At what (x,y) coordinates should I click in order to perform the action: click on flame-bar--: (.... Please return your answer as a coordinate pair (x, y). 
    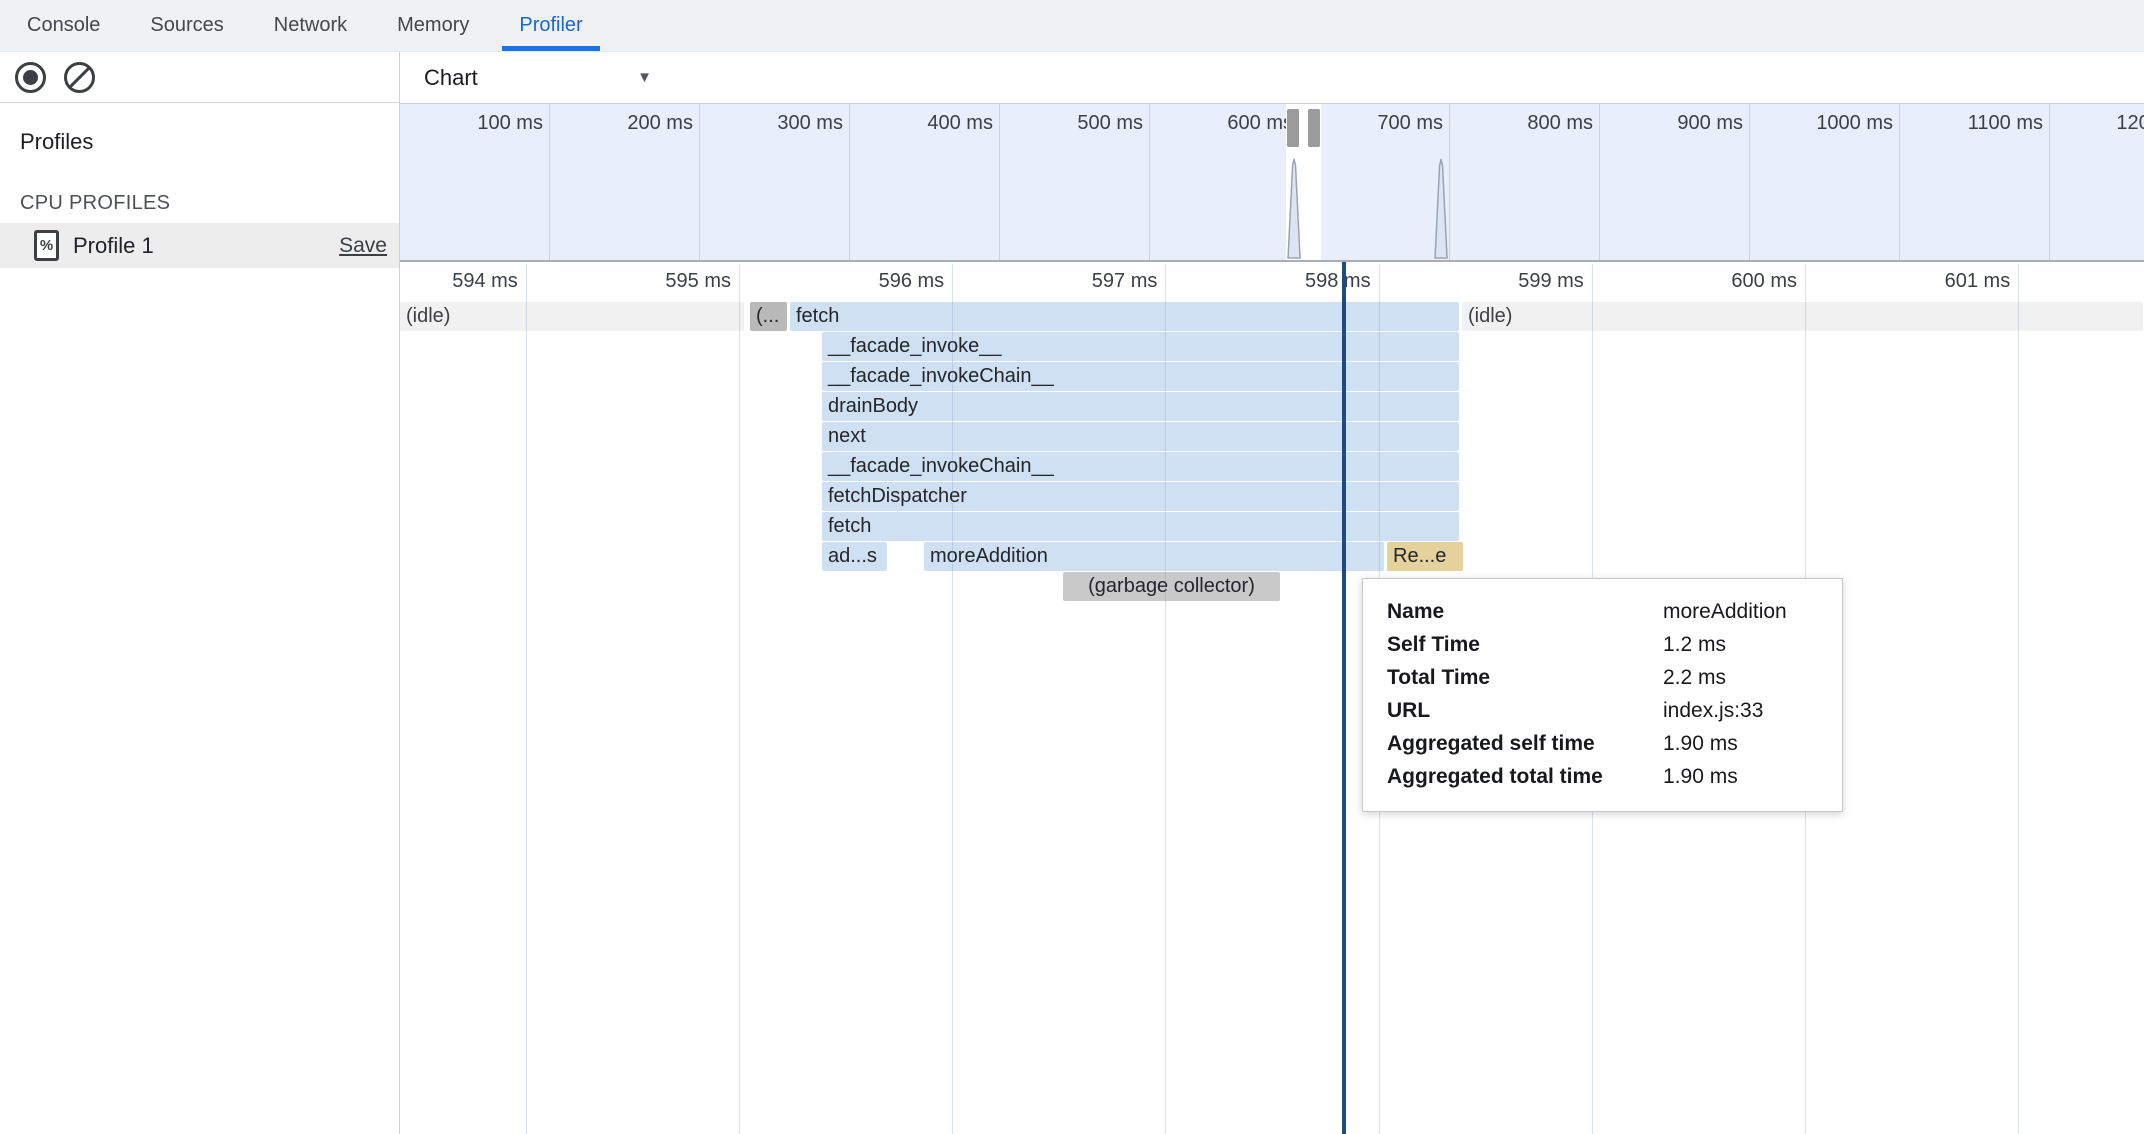
    Looking at the image, I should click on (768, 316).